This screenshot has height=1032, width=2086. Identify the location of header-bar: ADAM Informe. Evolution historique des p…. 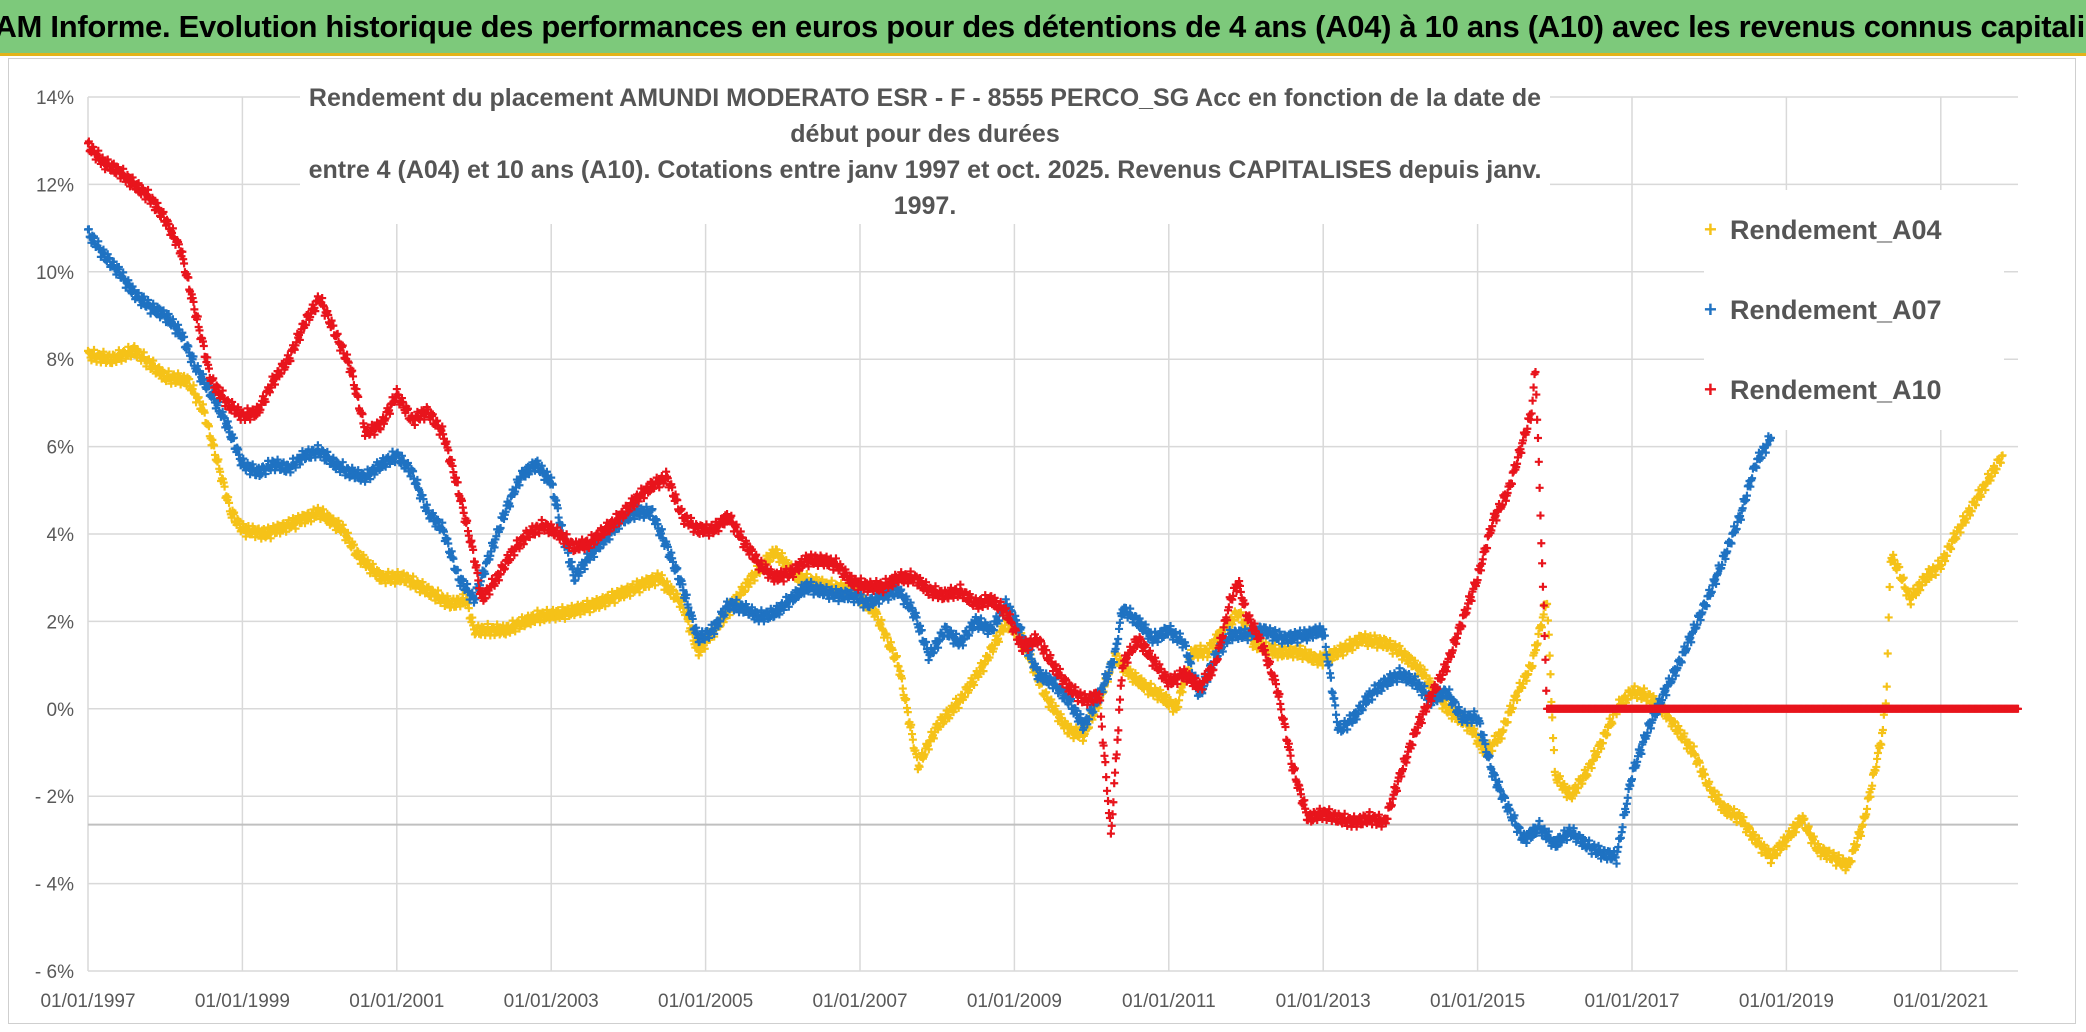
(1043, 28).